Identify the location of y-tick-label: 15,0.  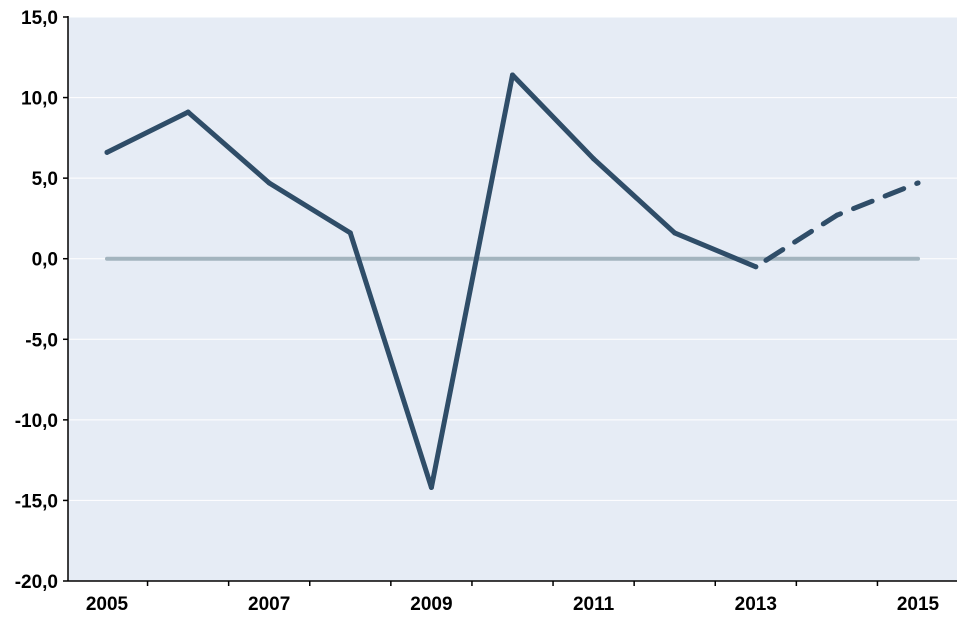
(39, 18).